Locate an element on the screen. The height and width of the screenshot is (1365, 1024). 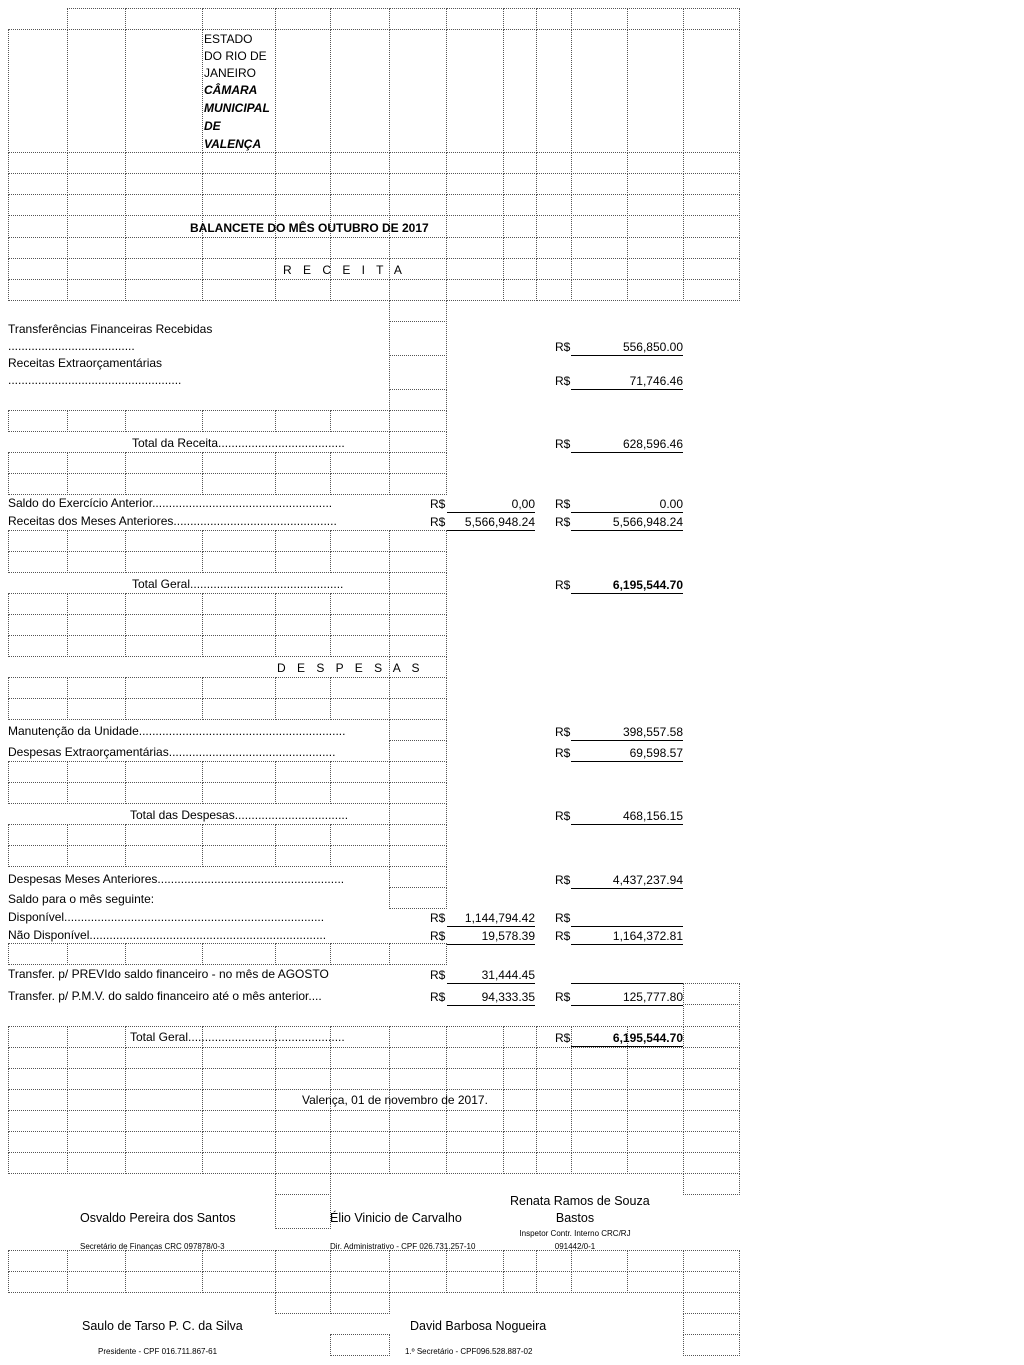
signature-role-3b: 091442/0-1 is located at coordinates (575, 1246).